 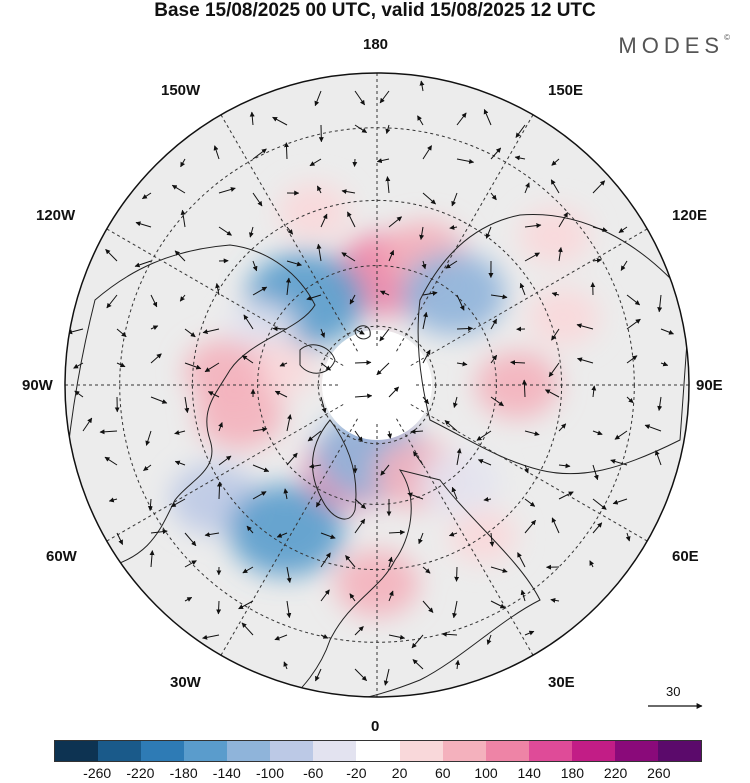 What do you see at coordinates (375, 726) in the screenshot?
I see `lon-label-0: 0` at bounding box center [375, 726].